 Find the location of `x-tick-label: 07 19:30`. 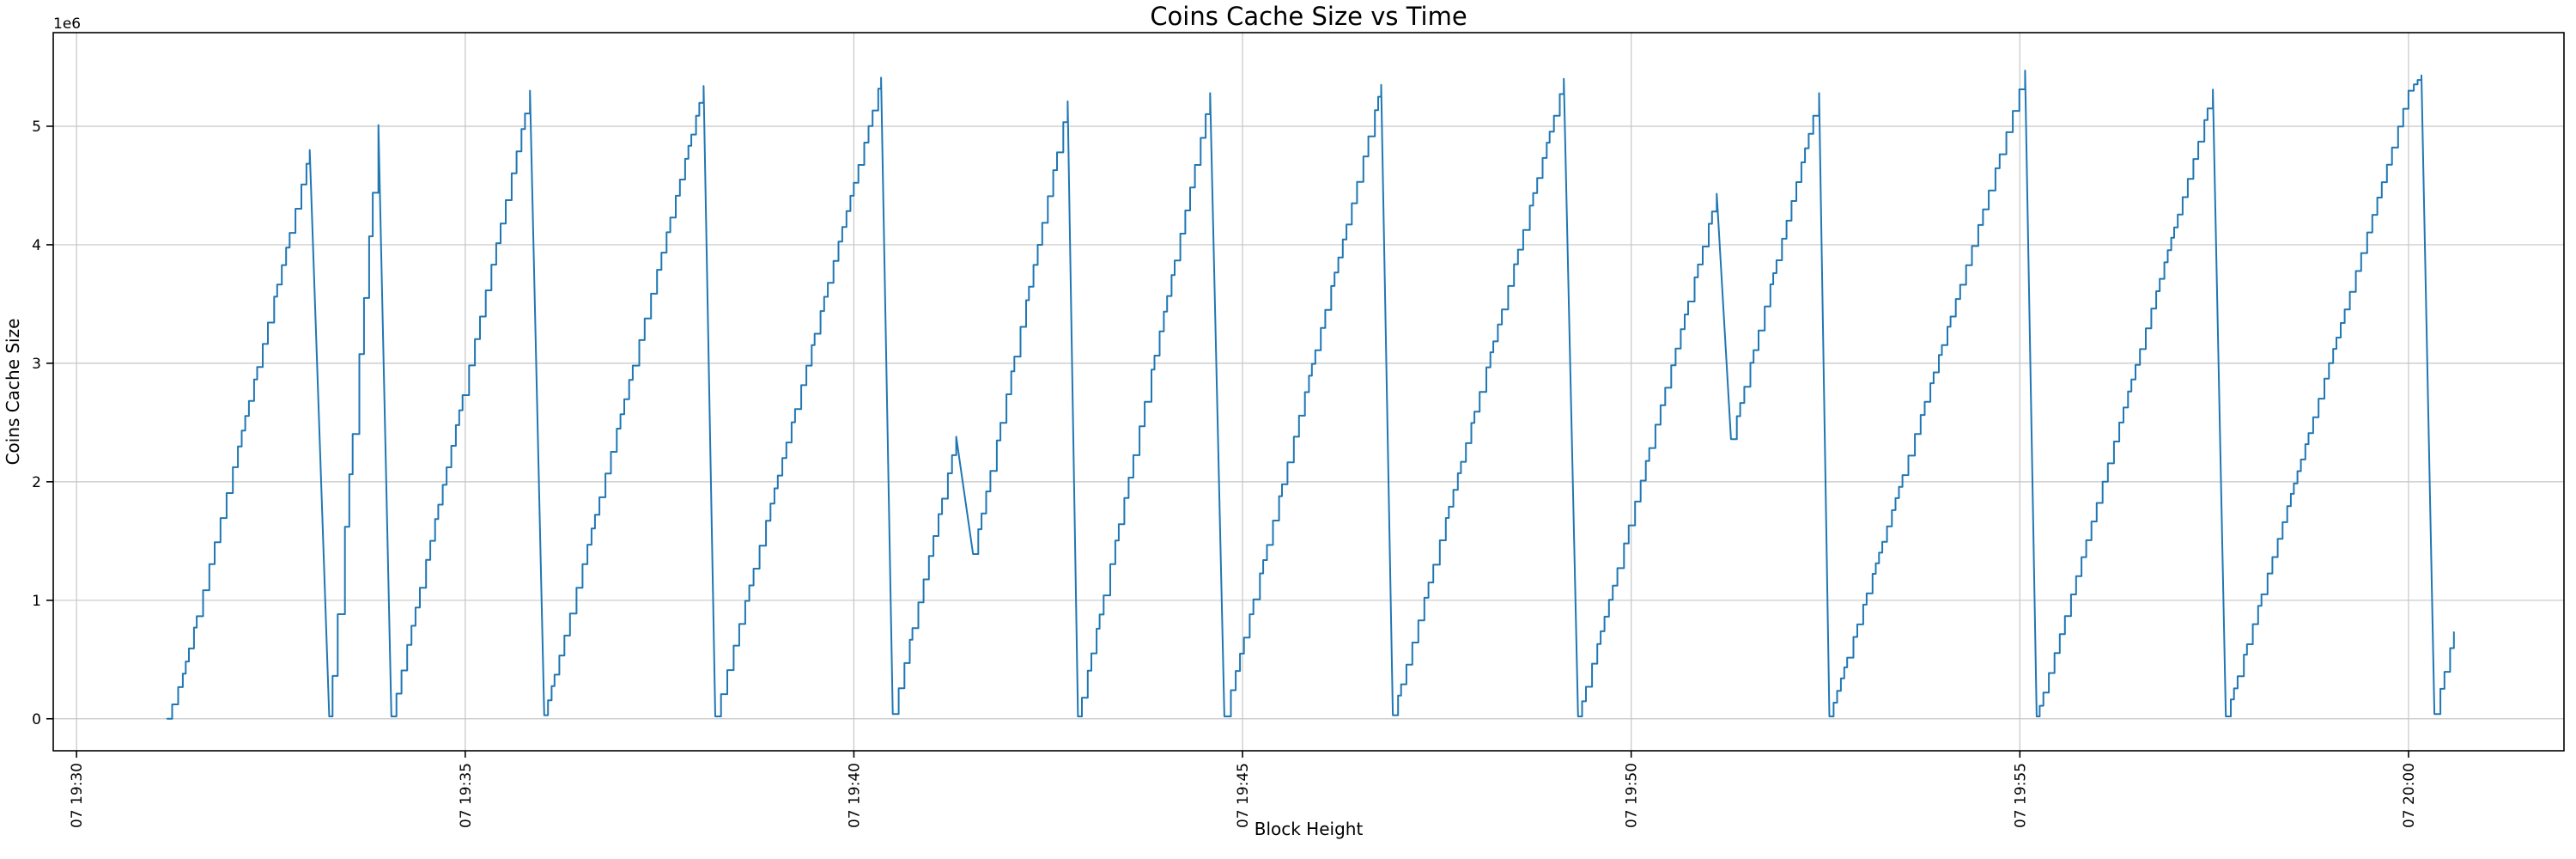

x-tick-label: 07 19:30 is located at coordinates (77, 796).